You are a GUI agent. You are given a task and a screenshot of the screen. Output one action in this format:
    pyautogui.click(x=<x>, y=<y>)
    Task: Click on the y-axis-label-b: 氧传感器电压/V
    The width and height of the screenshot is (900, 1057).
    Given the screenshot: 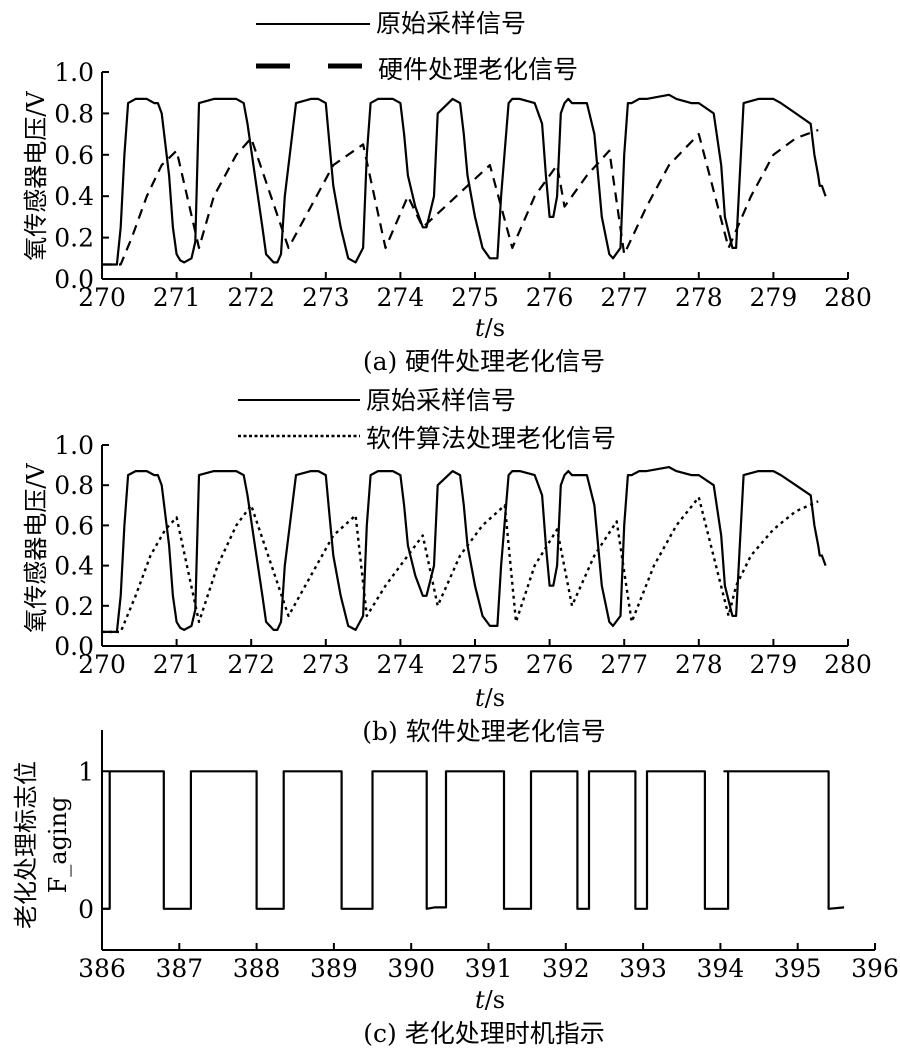 What is the action you would take?
    pyautogui.click(x=36, y=548)
    